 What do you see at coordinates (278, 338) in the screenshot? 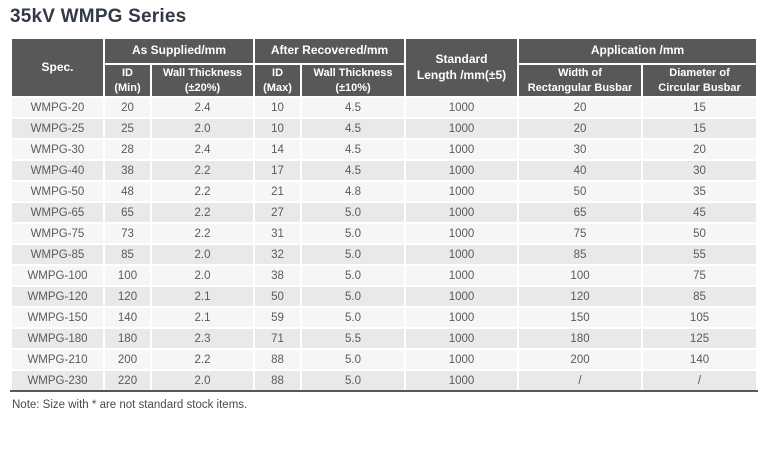
I see `value-cell: 71` at bounding box center [278, 338].